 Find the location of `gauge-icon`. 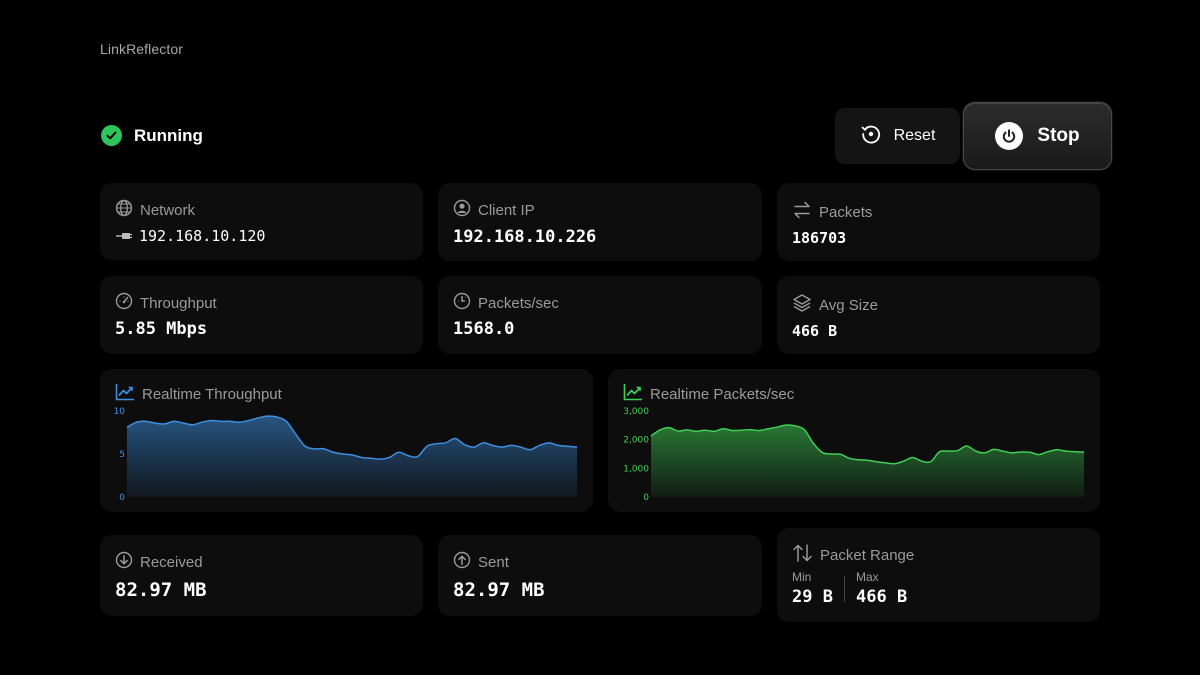

gauge-icon is located at coordinates (124, 303).